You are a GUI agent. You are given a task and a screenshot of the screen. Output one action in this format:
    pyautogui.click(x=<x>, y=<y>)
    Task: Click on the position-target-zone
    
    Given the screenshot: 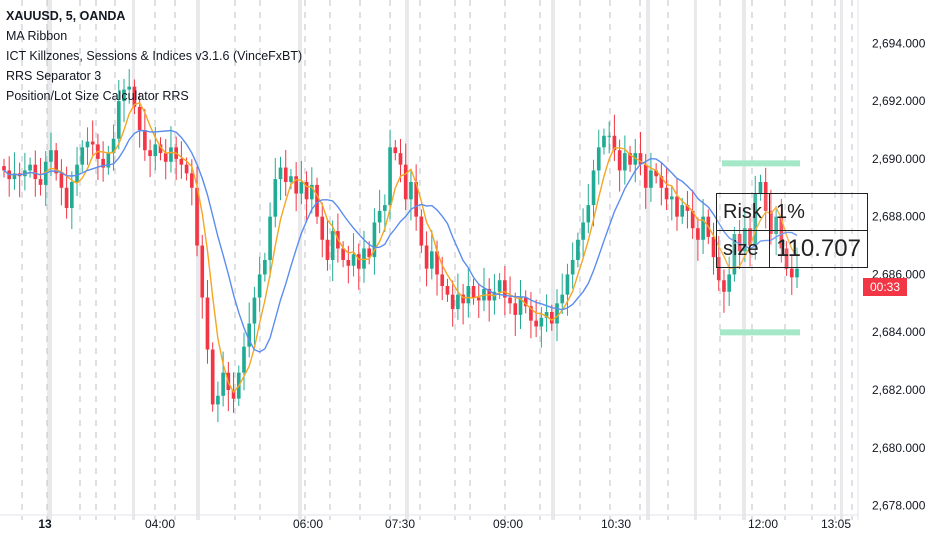 What is the action you would take?
    pyautogui.click(x=761, y=163)
    